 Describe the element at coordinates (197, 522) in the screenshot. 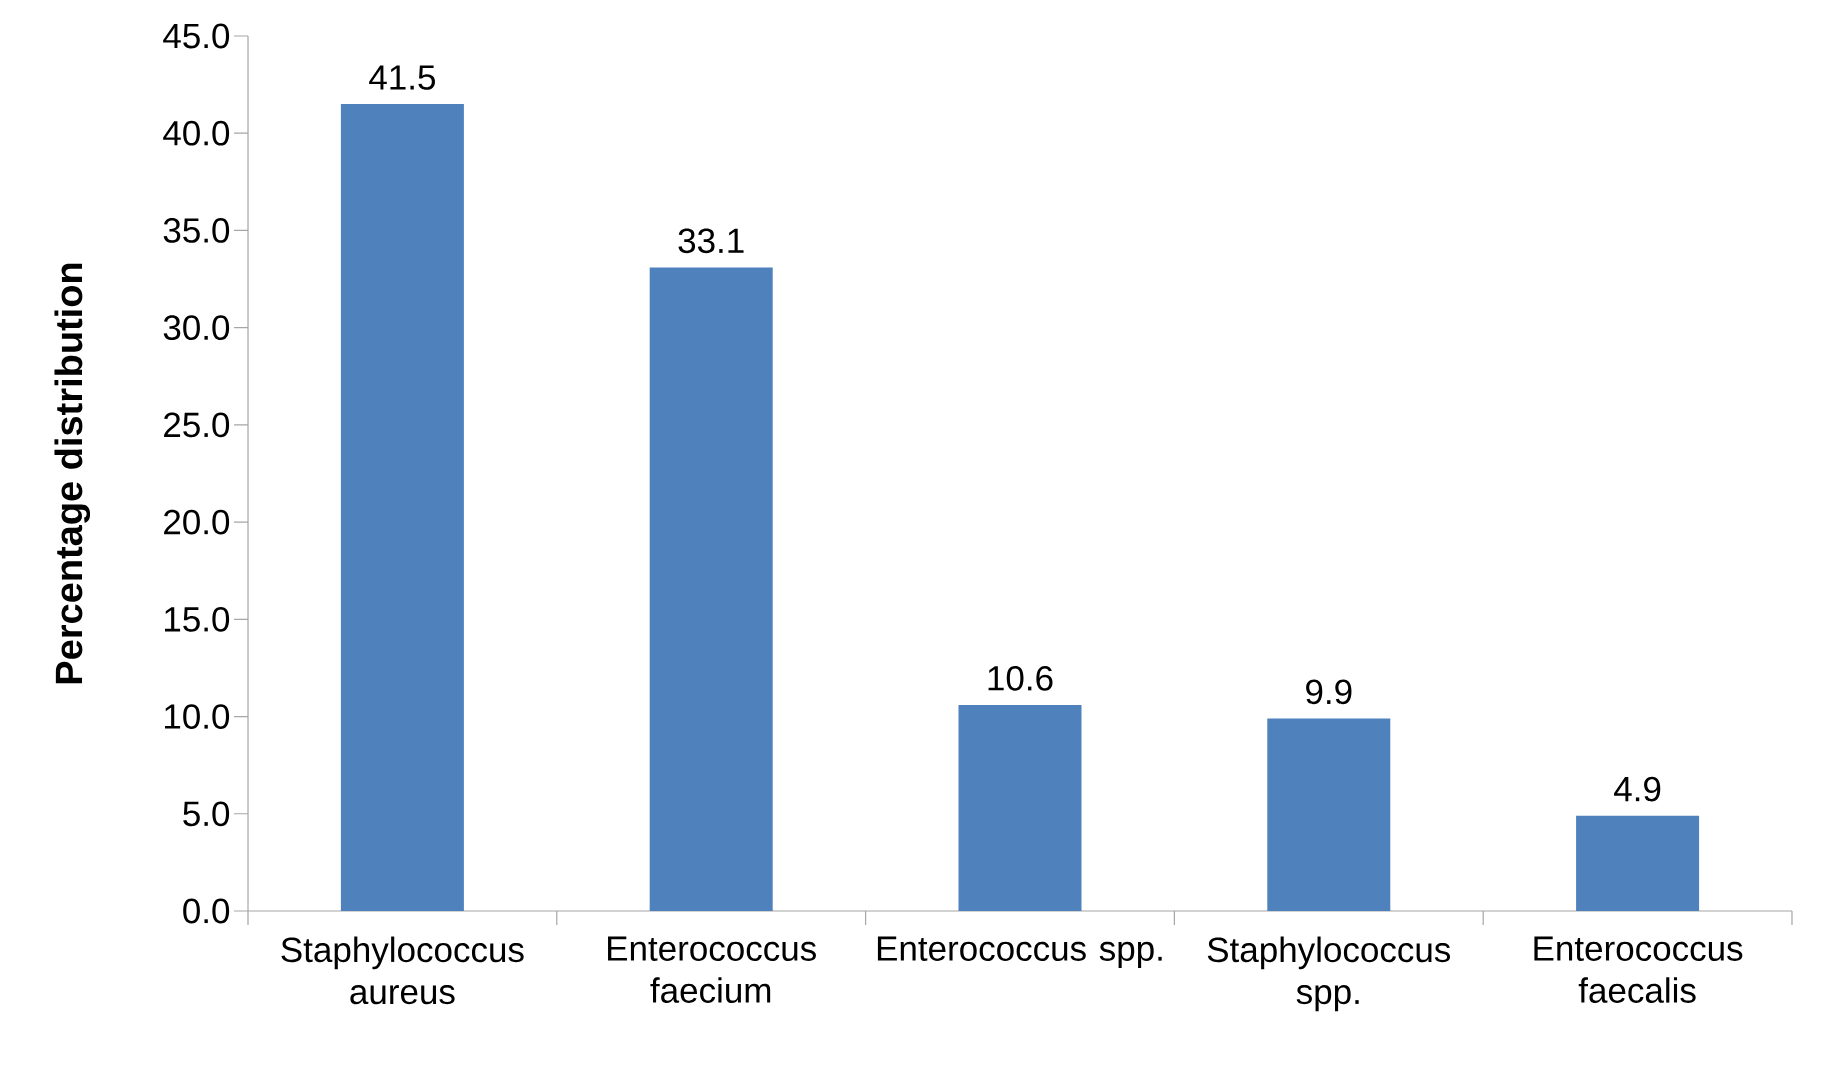

I see `y-tick-label: 20.0` at that location.